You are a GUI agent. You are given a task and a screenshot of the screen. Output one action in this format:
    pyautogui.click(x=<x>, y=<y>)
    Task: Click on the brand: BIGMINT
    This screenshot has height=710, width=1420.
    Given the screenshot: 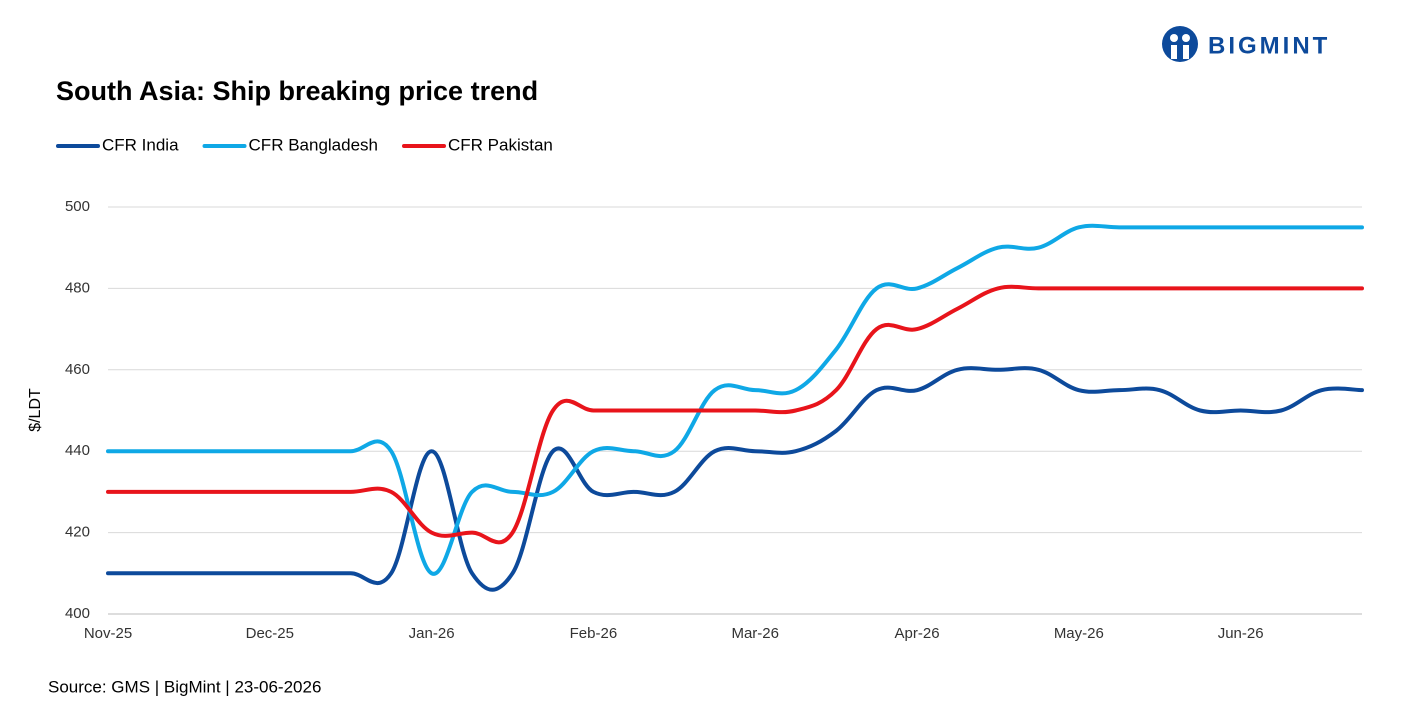 What is the action you would take?
    pyautogui.click(x=1269, y=45)
    